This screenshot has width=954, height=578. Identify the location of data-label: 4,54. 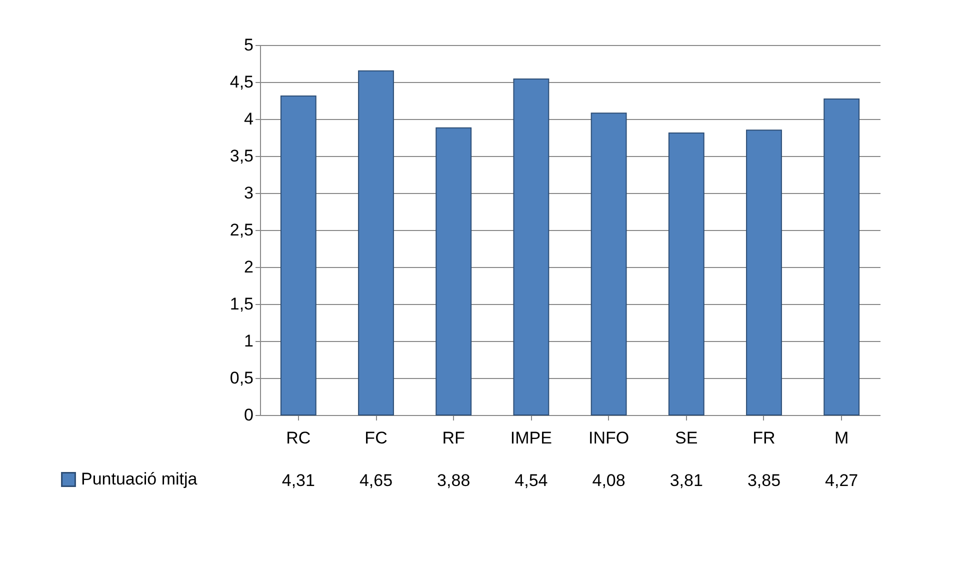
(531, 480).